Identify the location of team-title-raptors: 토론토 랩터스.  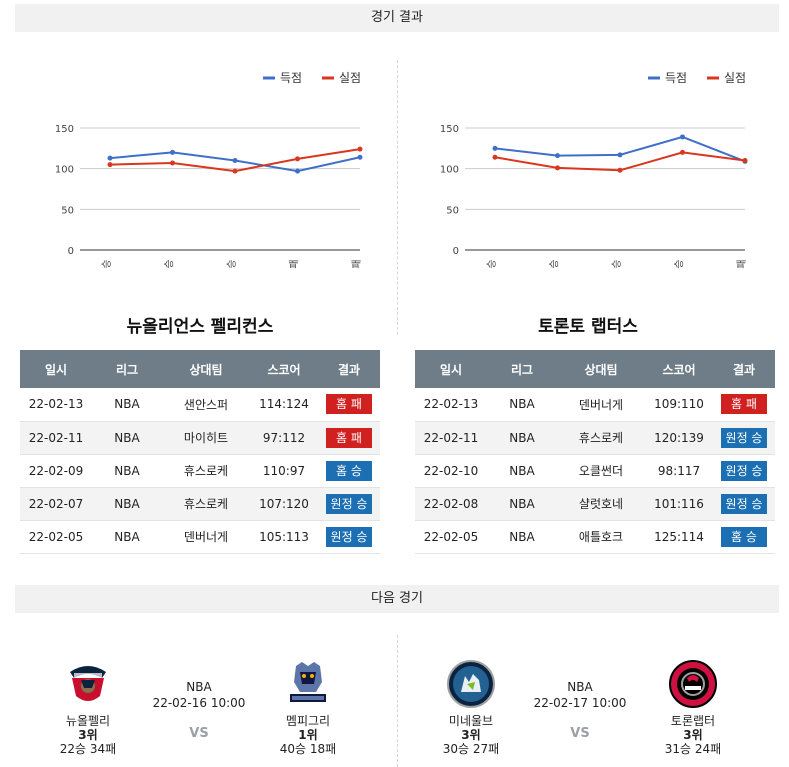
(588, 327).